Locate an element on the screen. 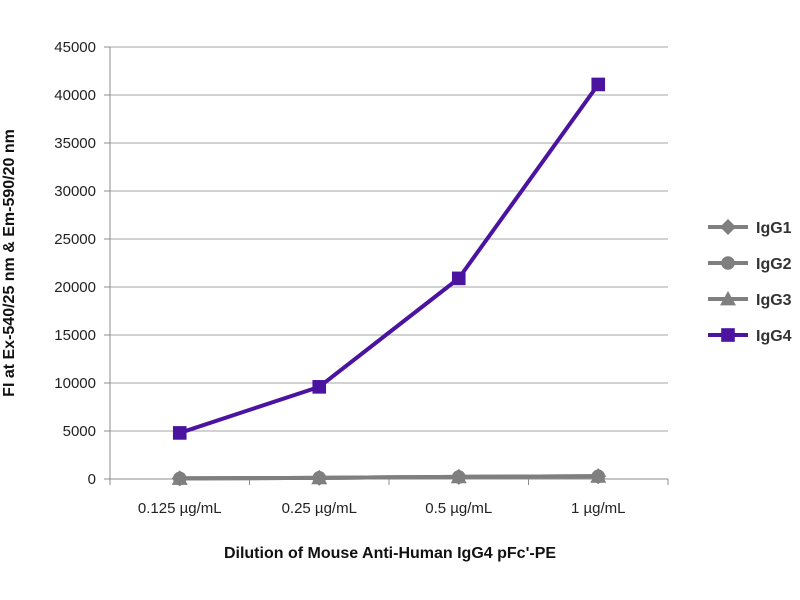  y-tick-label: 25000 is located at coordinates (75, 239).